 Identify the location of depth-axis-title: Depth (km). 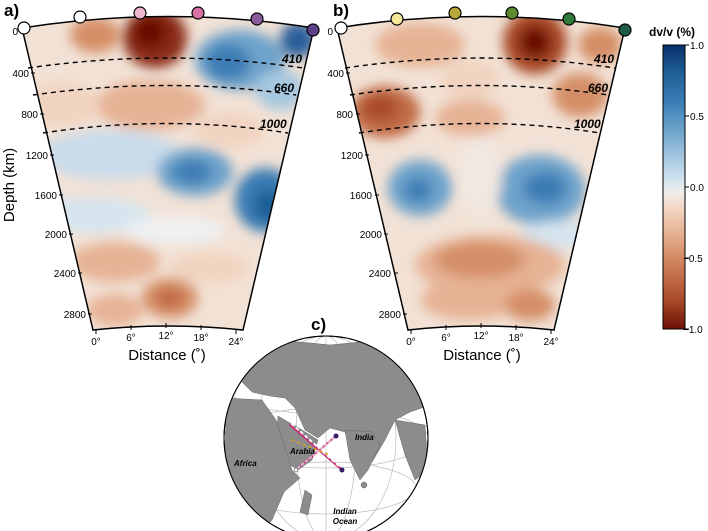
(9, 185).